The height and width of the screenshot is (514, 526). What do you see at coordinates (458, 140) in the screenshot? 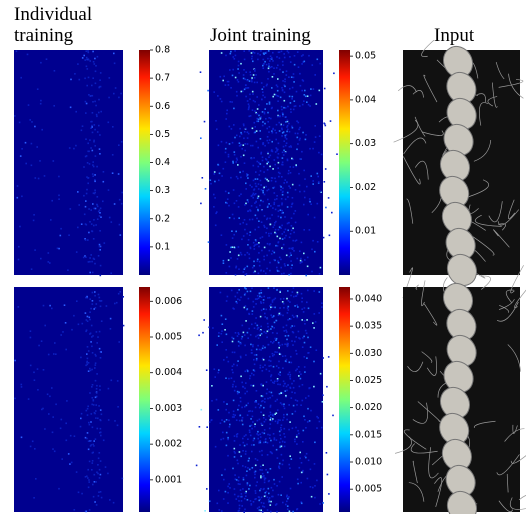
I see `rope-twist` at bounding box center [458, 140].